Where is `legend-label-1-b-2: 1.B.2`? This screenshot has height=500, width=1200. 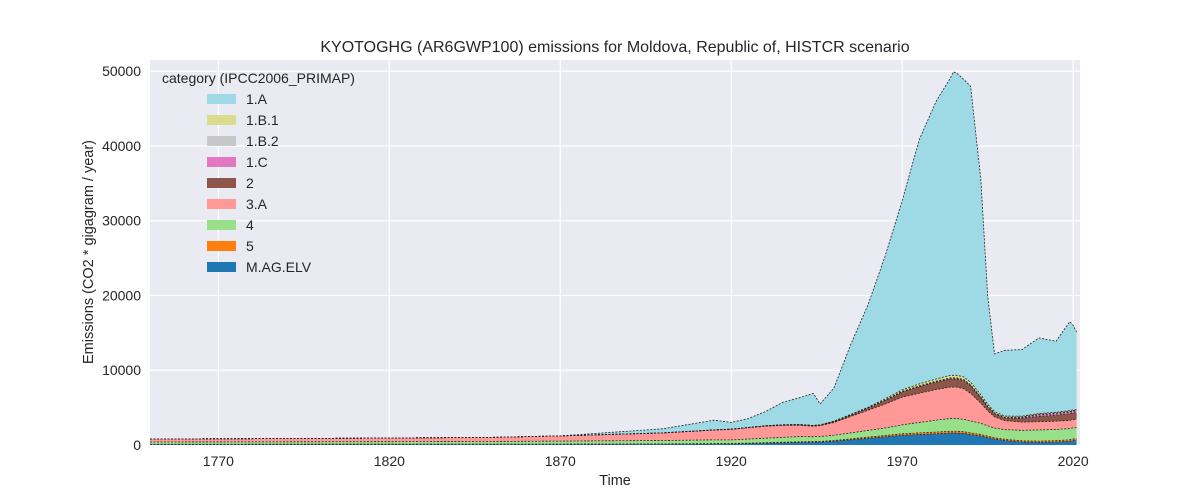
legend-label-1-b-2: 1.B.2 is located at coordinates (262, 141).